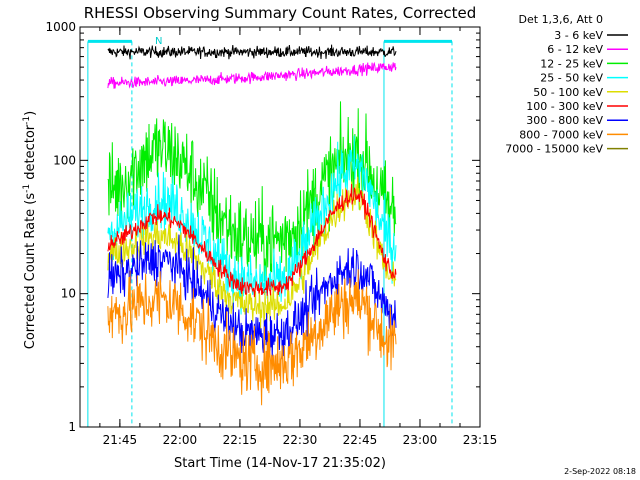 This screenshot has height=480, width=640. I want to click on x-tick-label: 22:00, so click(180, 440).